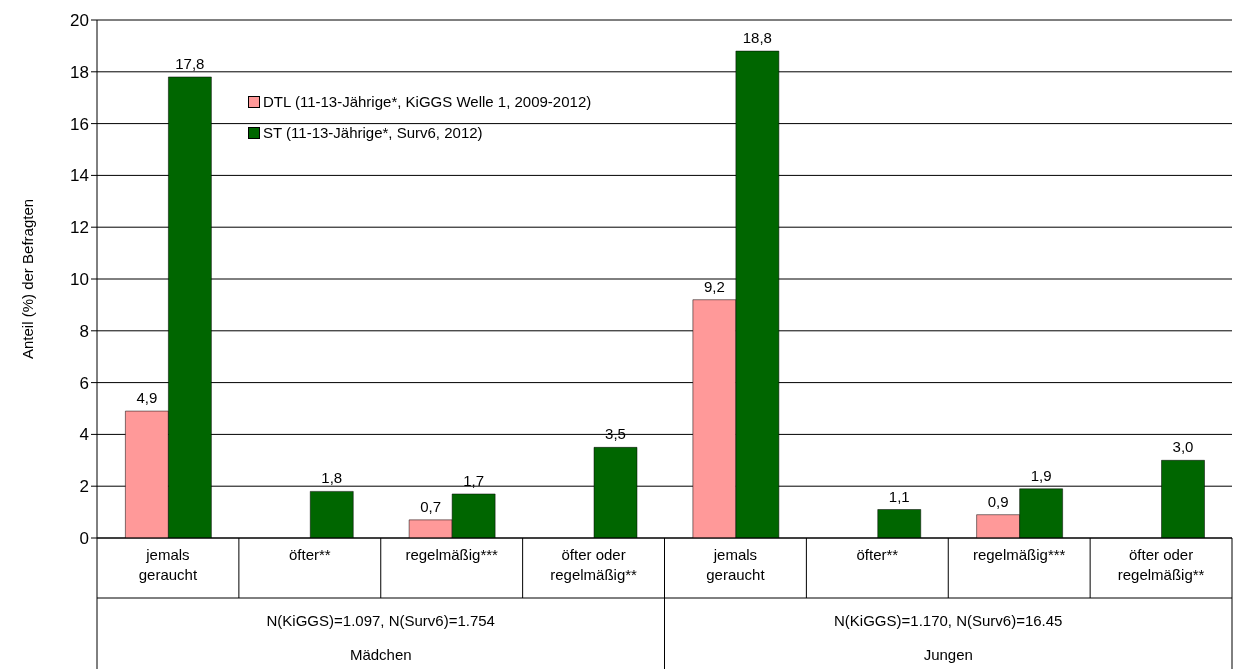 This screenshot has height=669, width=1248. Describe the element at coordinates (380, 654) in the screenshot. I see `text: Mädchen` at that location.